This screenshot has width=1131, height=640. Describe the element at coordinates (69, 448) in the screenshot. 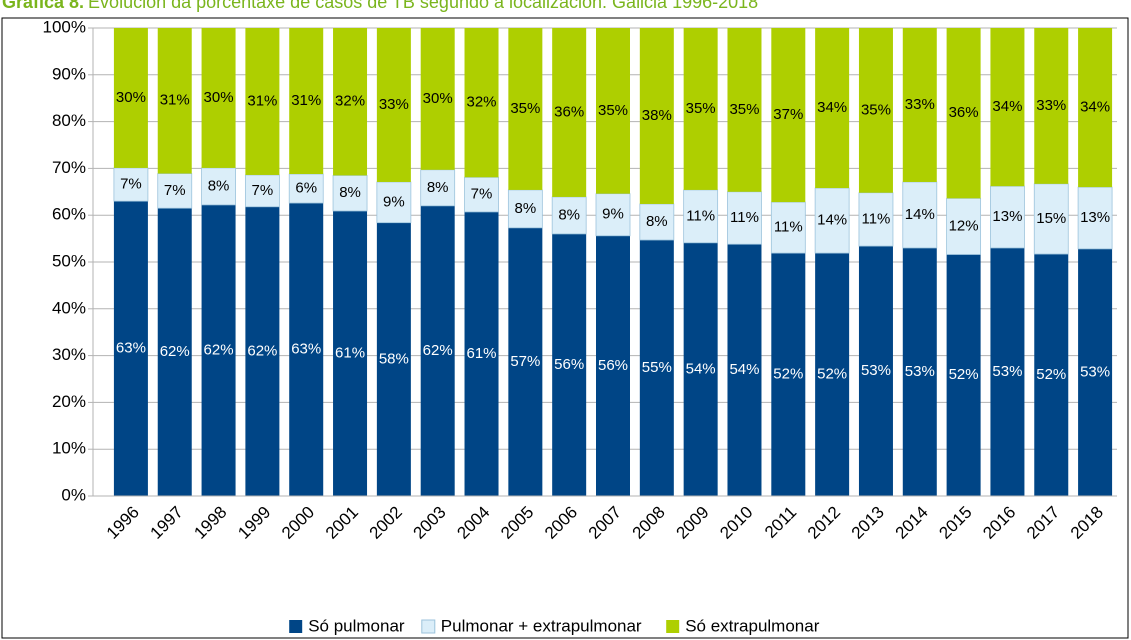

I see `y-tick-label: 10%` at that location.